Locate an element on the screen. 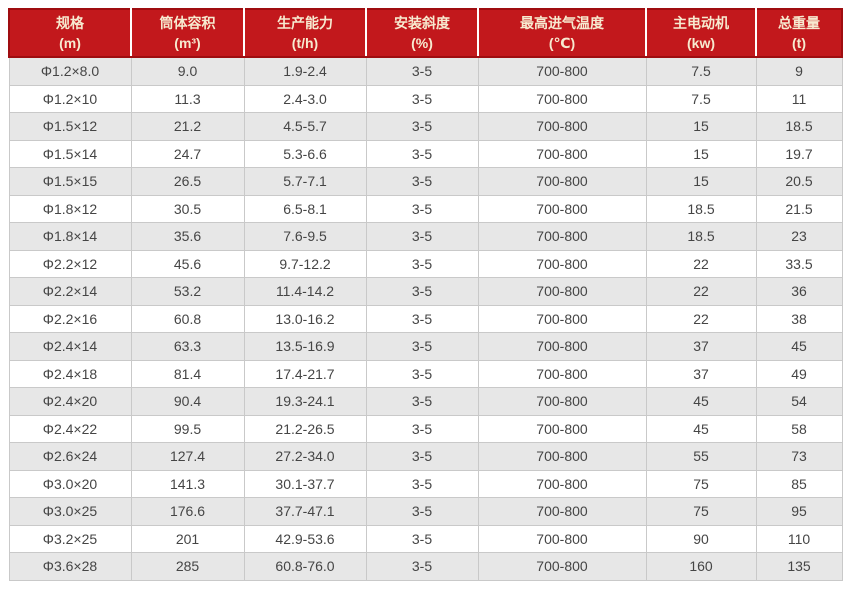 Image resolution: width=848 pixels, height=597 pixels. table-cell-volume: 60.8 is located at coordinates (187, 318).